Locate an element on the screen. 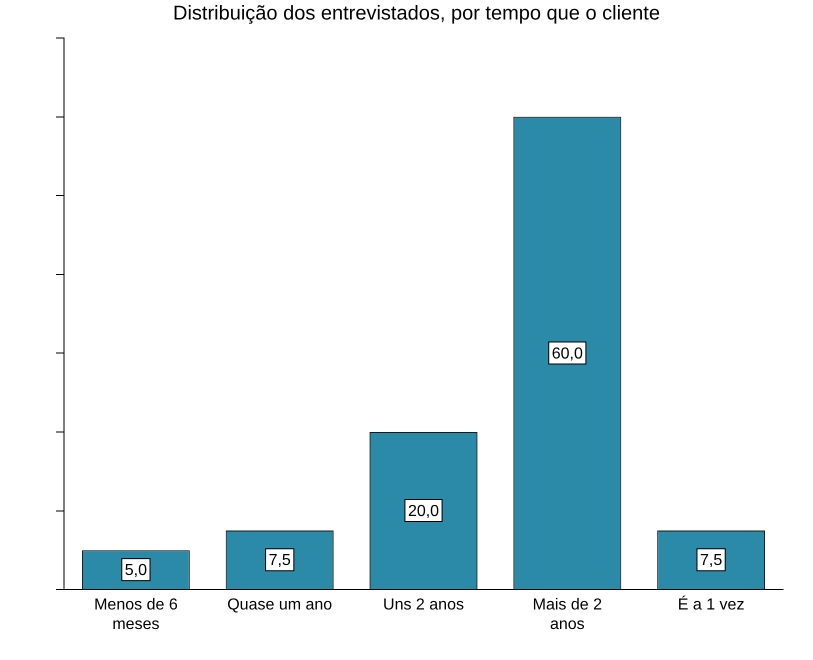 This screenshot has height=660, width=813. x-tick-label: Quase um ano is located at coordinates (279, 605).